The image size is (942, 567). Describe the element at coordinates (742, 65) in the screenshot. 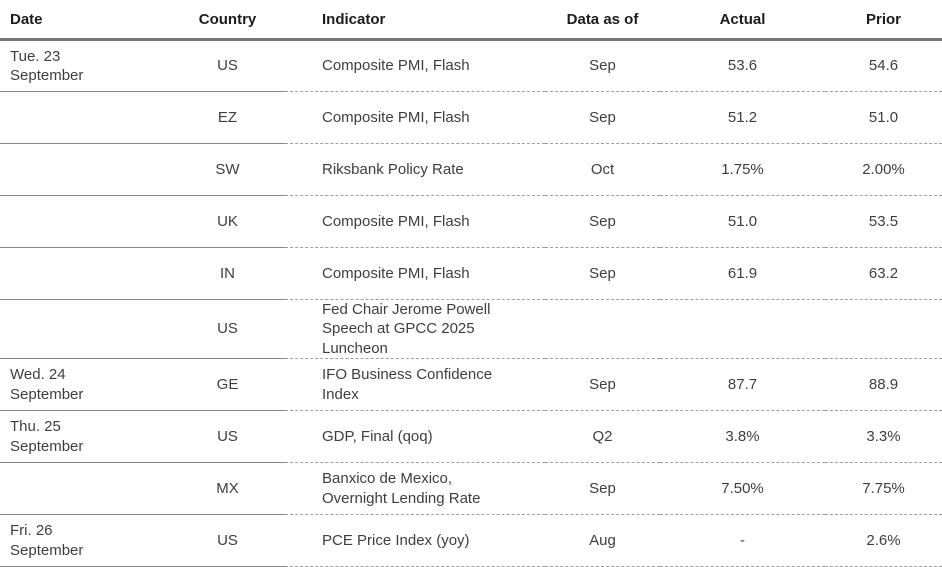

I see `actual-cell: 53.6` at that location.